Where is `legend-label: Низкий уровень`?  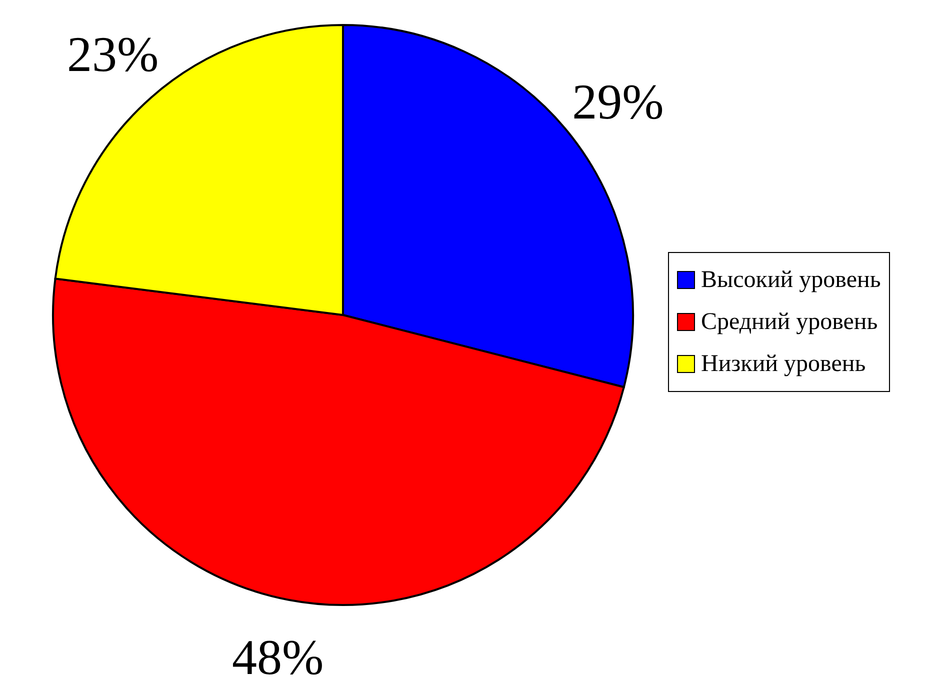 legend-label: Низкий уровень is located at coordinates (783, 364).